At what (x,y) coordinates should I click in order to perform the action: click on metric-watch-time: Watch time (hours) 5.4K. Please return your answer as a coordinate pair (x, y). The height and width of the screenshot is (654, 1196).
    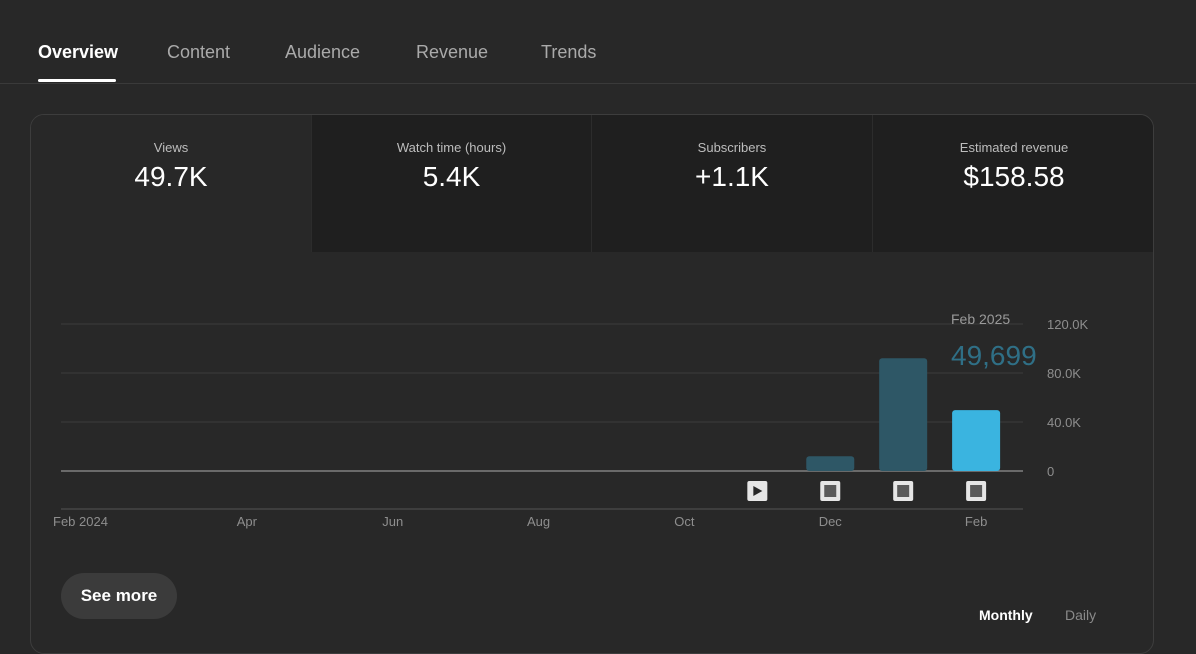
    Looking at the image, I should click on (452, 183).